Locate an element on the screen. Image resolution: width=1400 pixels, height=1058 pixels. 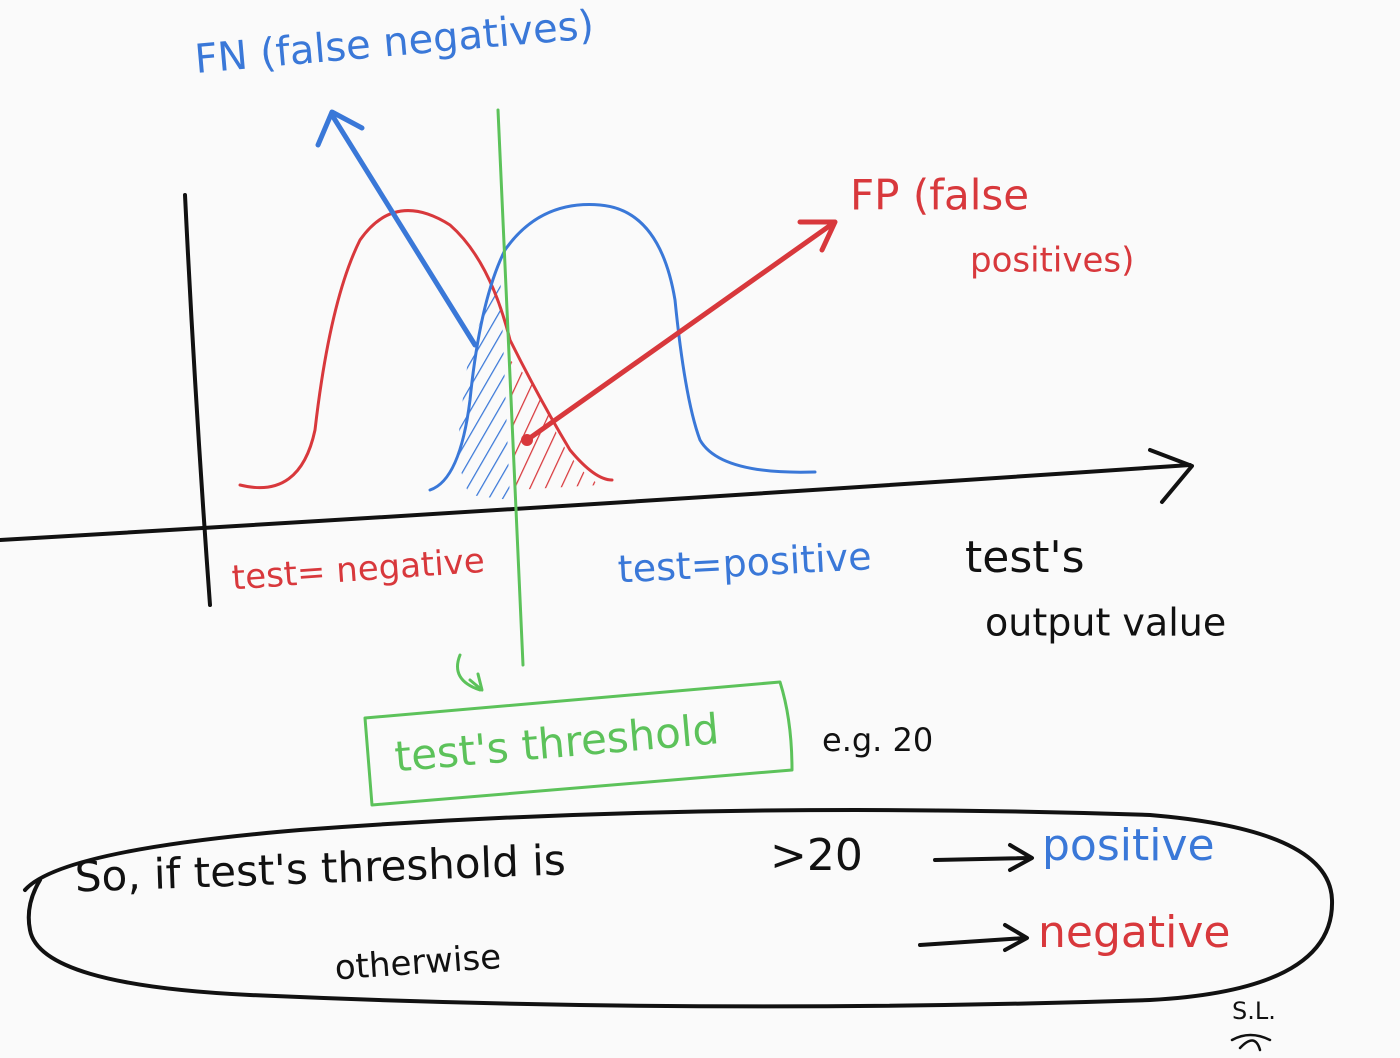
threshold-example: e.g. 20 is located at coordinates (877, 740).